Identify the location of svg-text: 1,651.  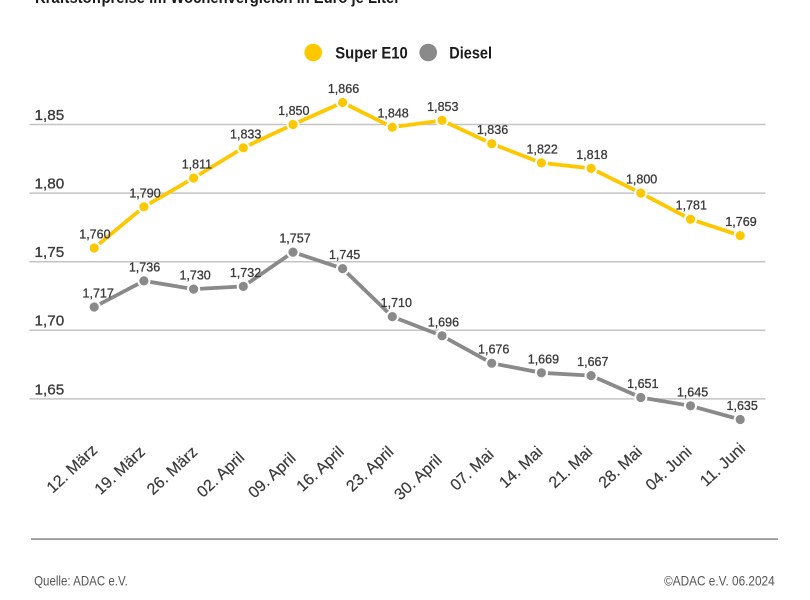
(642, 384).